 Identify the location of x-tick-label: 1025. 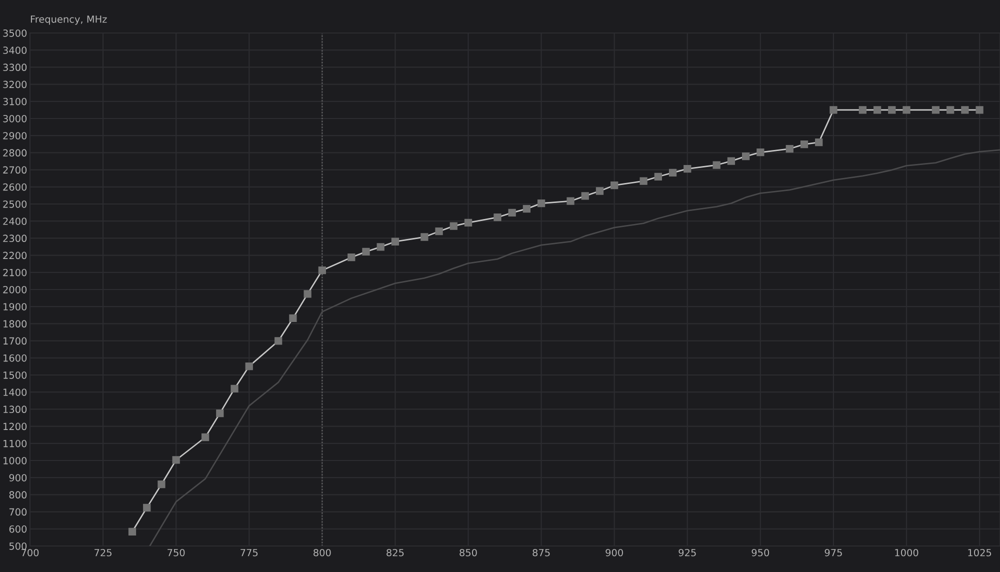
(980, 552).